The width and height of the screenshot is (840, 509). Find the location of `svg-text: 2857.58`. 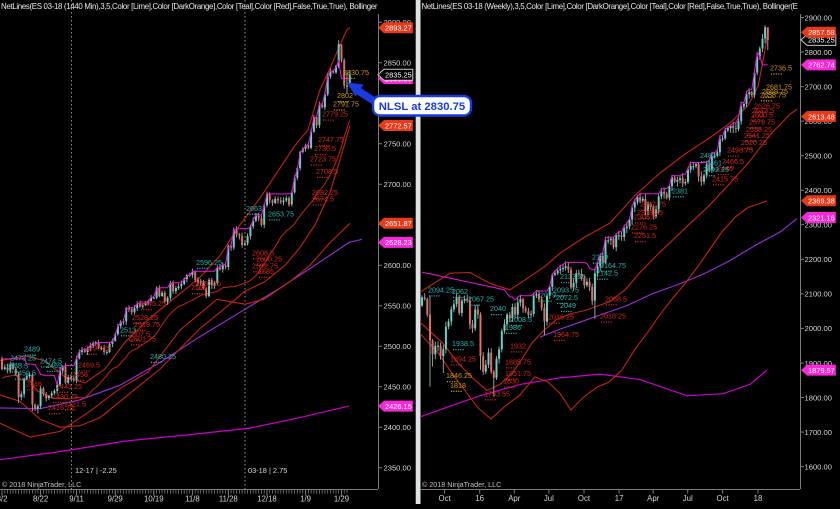

svg-text: 2857.58 is located at coordinates (821, 32).